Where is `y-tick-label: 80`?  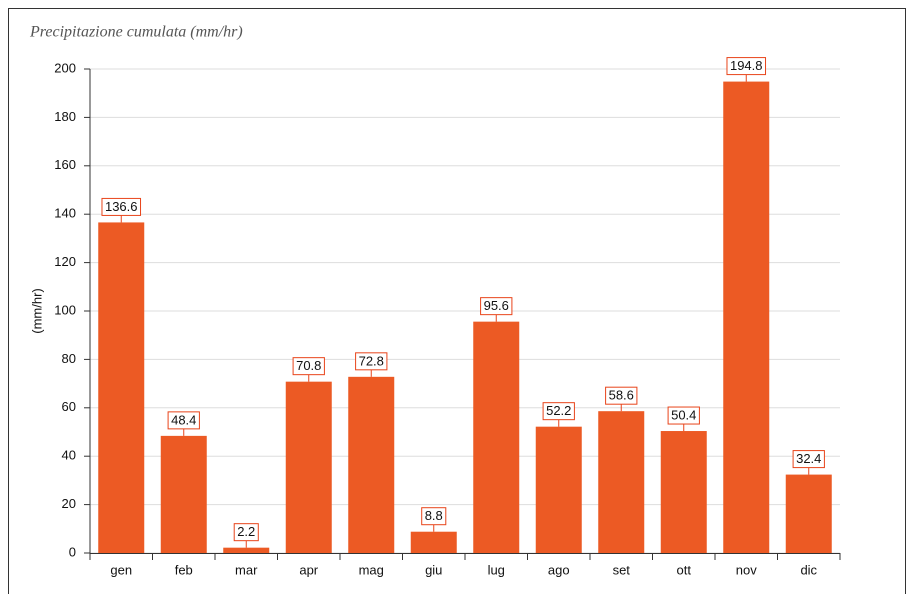 y-tick-label: 80 is located at coordinates (69, 358).